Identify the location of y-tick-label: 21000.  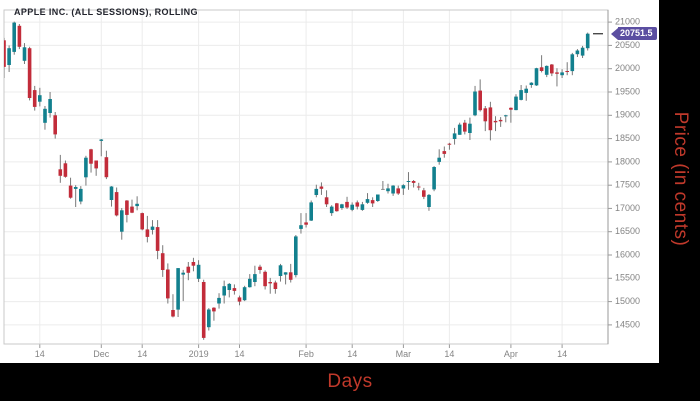
(627, 21).